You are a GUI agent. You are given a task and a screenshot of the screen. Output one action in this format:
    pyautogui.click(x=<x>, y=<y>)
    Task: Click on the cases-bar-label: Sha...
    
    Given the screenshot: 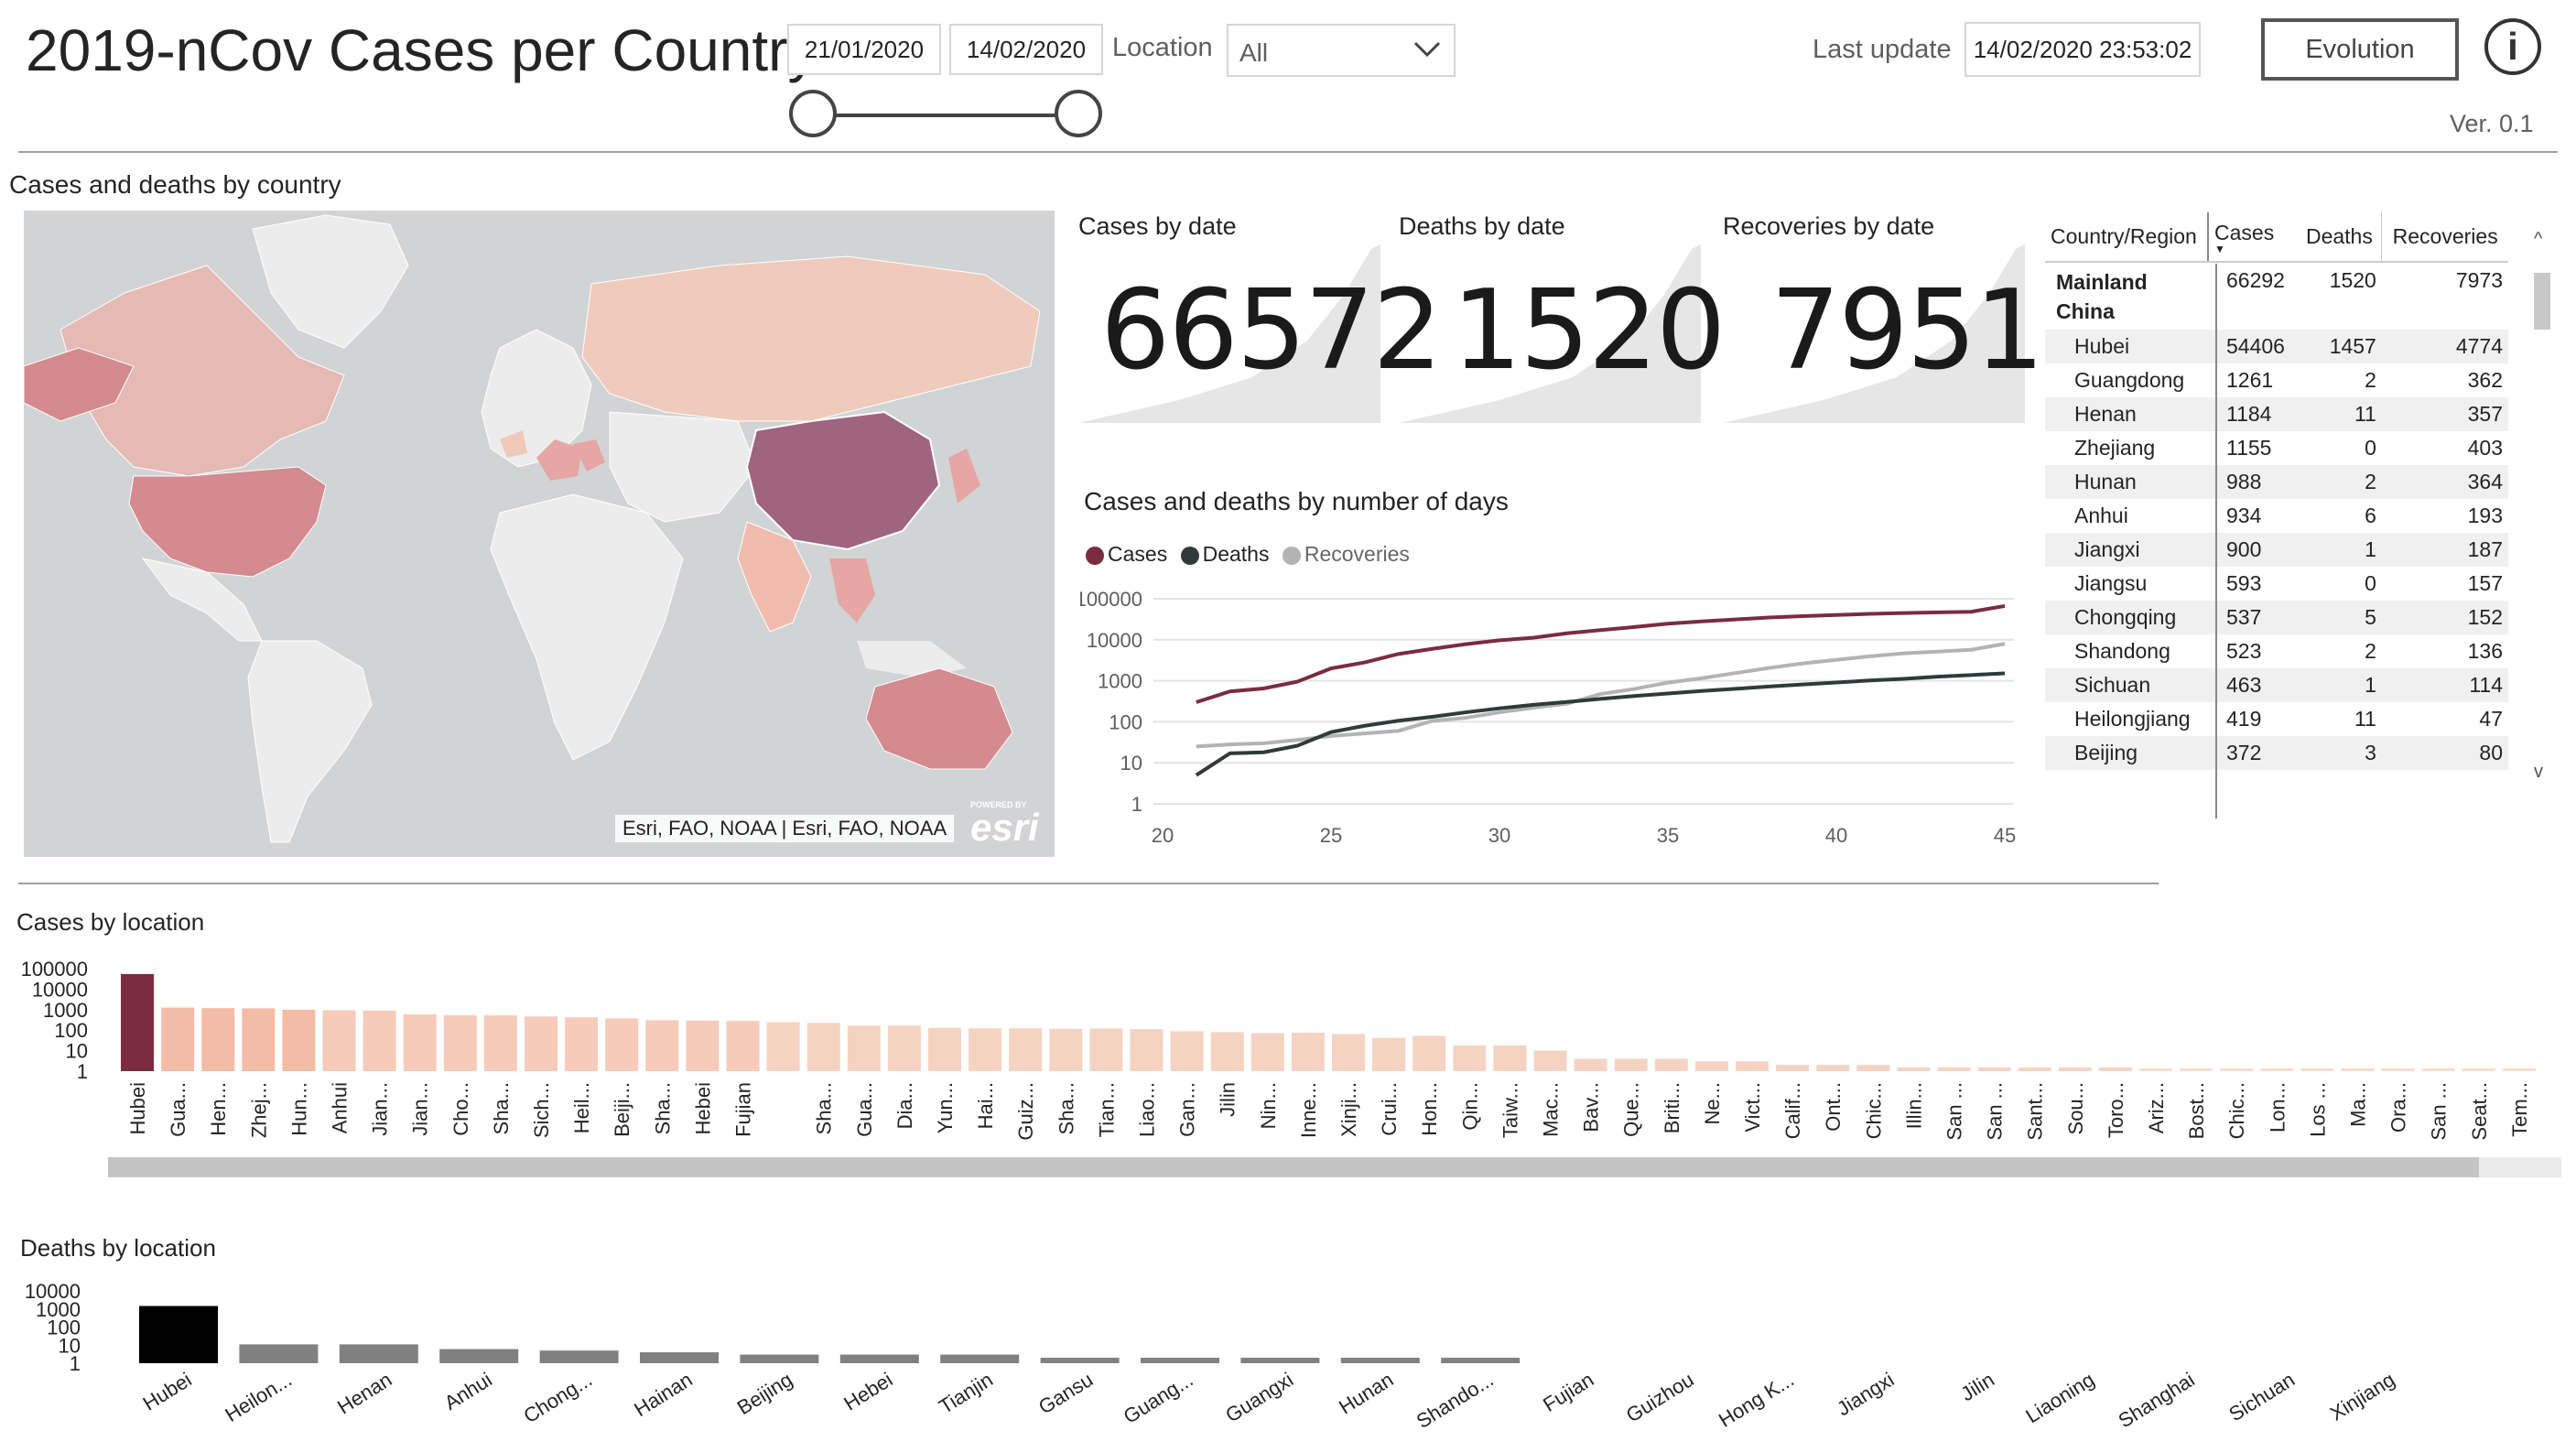 What is the action you would take?
    pyautogui.click(x=502, y=1108)
    